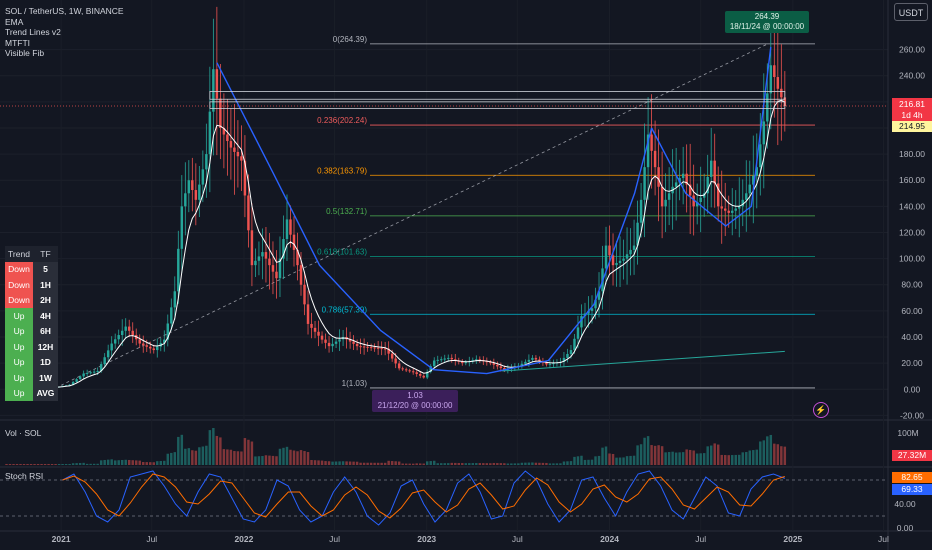 This screenshot has width=932, height=550. What do you see at coordinates (643, 361) in the screenshot?
I see `support-trend-line` at bounding box center [643, 361].